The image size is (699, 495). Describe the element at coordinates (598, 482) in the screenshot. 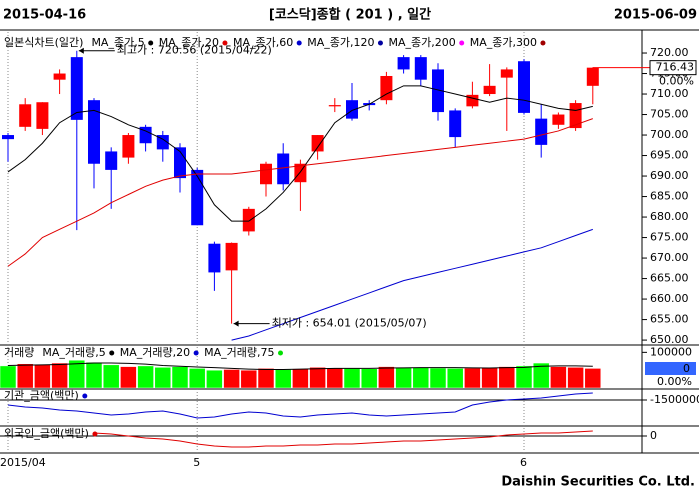

I see `footer: Daishin Securities Co. Ltd.` at that location.